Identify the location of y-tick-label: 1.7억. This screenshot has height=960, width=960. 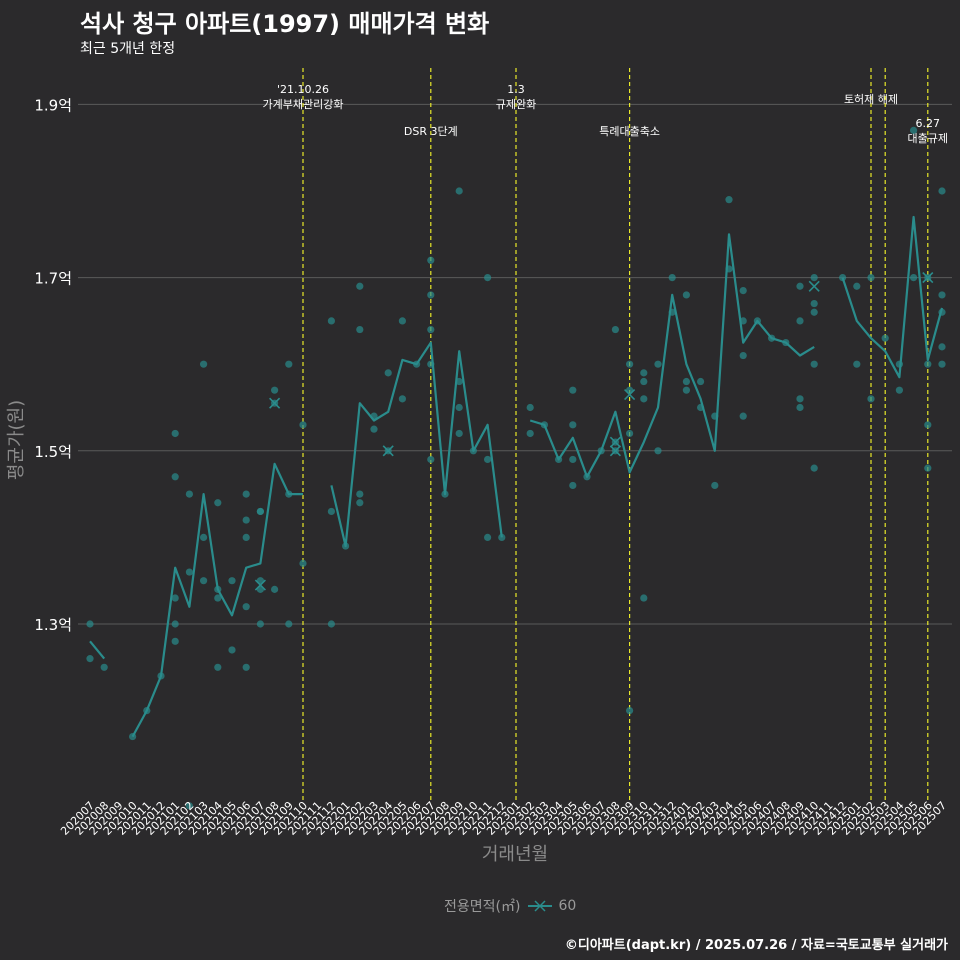
(53, 279).